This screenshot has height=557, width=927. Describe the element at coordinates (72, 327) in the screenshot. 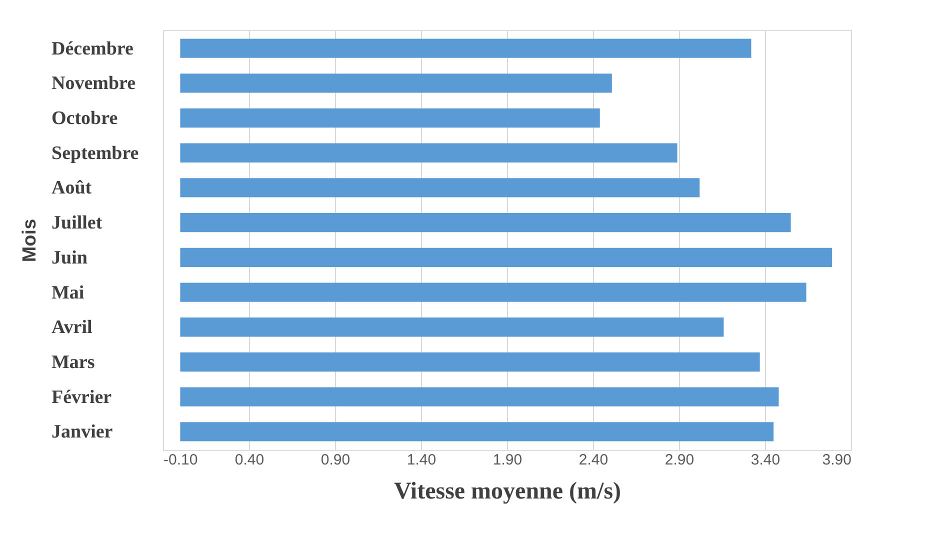

I see `y-tick-label: Avril` at that location.